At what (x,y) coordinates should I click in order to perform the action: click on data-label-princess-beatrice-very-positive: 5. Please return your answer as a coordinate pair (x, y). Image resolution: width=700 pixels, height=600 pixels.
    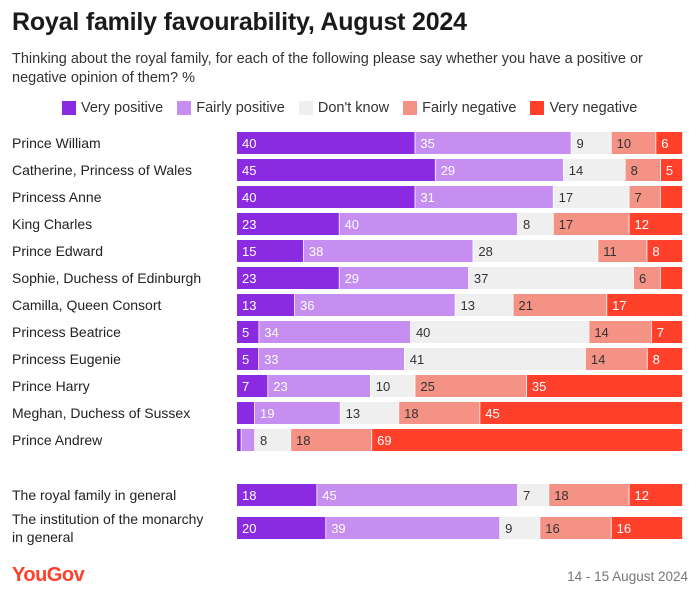
    Looking at the image, I should click on (245, 332).